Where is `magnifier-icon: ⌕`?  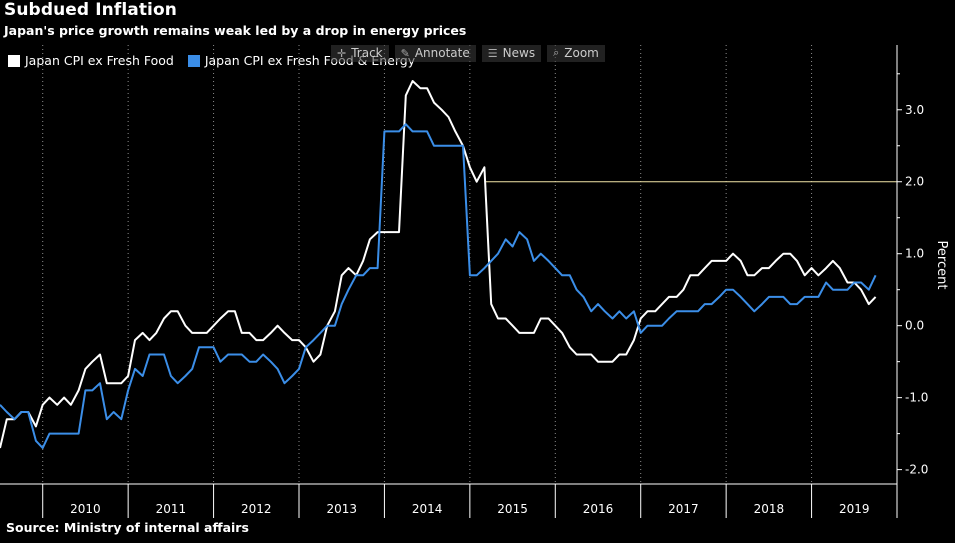
magnifier-icon: ⌕ is located at coordinates (556, 52).